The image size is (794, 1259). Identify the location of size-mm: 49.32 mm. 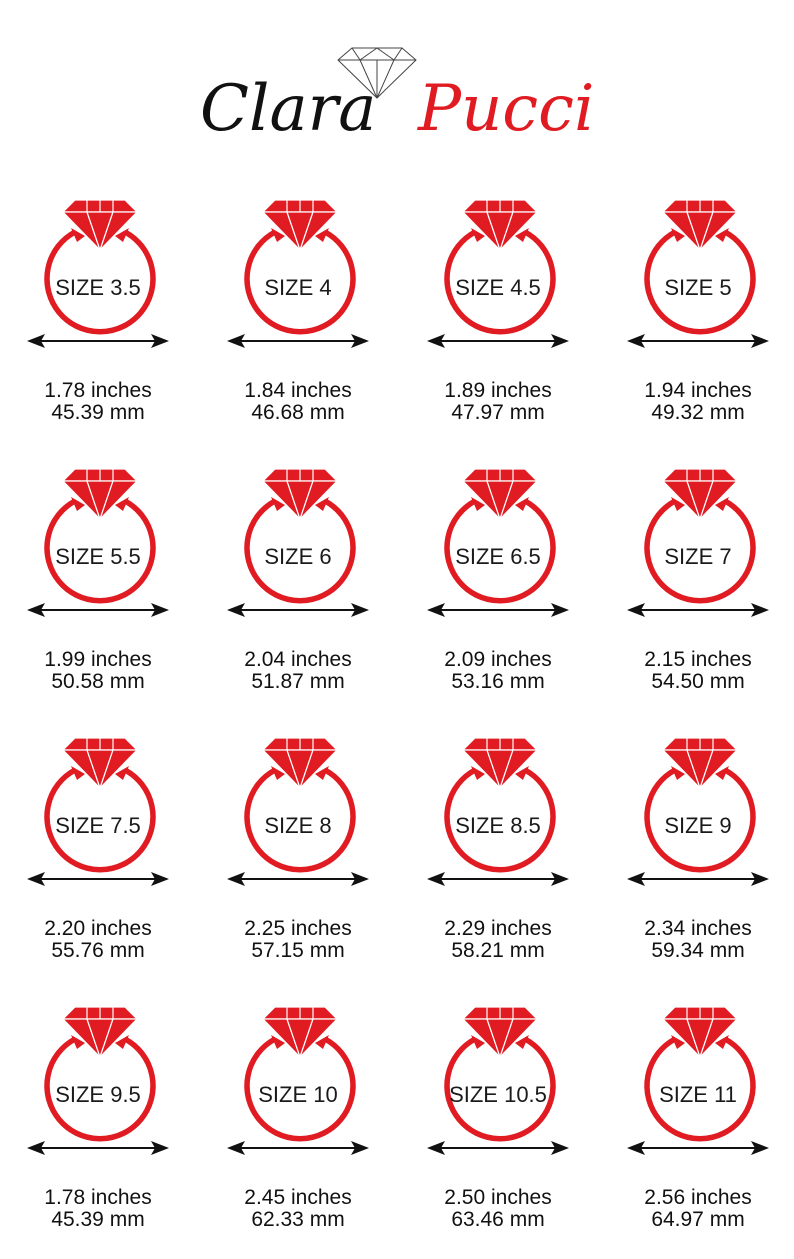
(698, 412).